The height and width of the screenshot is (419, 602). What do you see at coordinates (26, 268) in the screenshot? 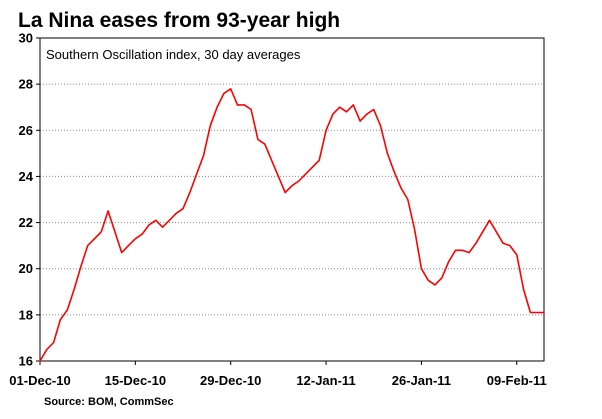
I see `y-tick-label: 20` at bounding box center [26, 268].